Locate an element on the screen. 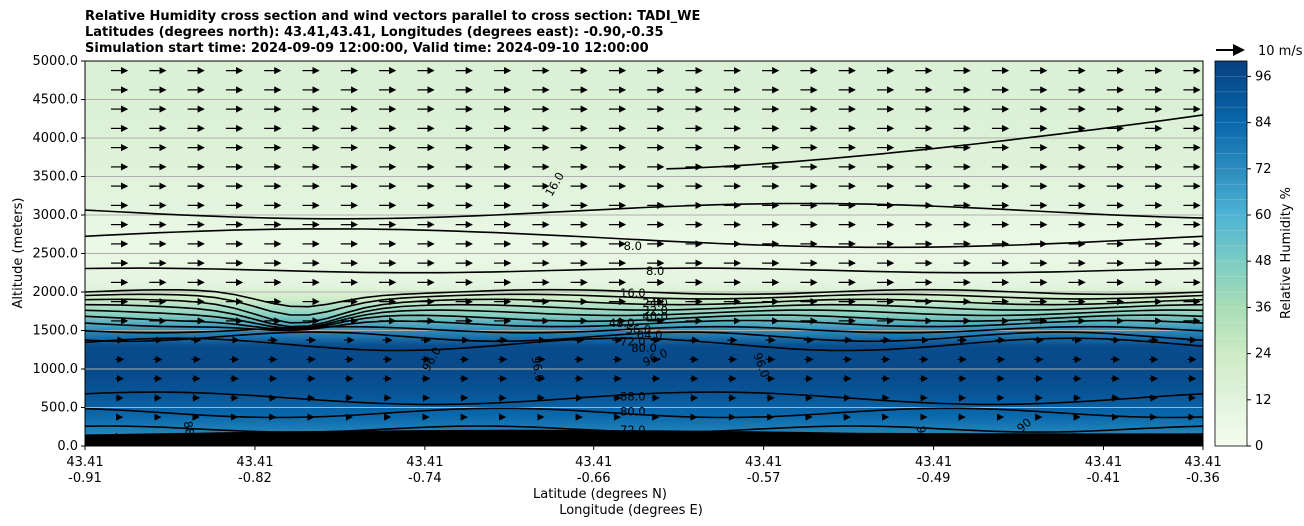 Image resolution: width=1304 pixels, height=526 pixels. x-tick-label-lon: -0.66 is located at coordinates (594, 478).